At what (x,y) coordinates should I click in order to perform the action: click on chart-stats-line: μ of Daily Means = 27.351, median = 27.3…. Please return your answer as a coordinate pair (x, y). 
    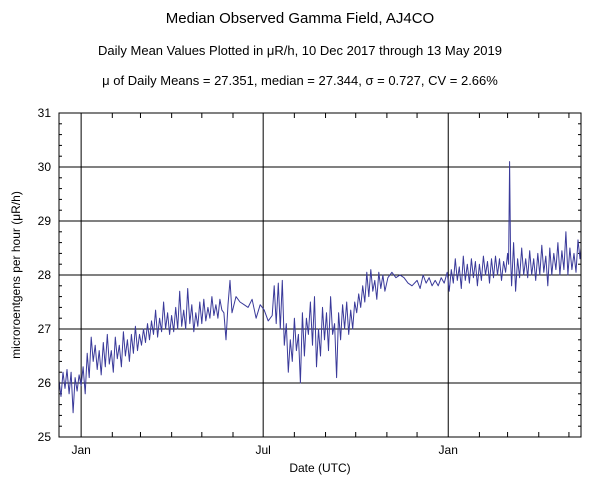
    Looking at the image, I should click on (300, 80).